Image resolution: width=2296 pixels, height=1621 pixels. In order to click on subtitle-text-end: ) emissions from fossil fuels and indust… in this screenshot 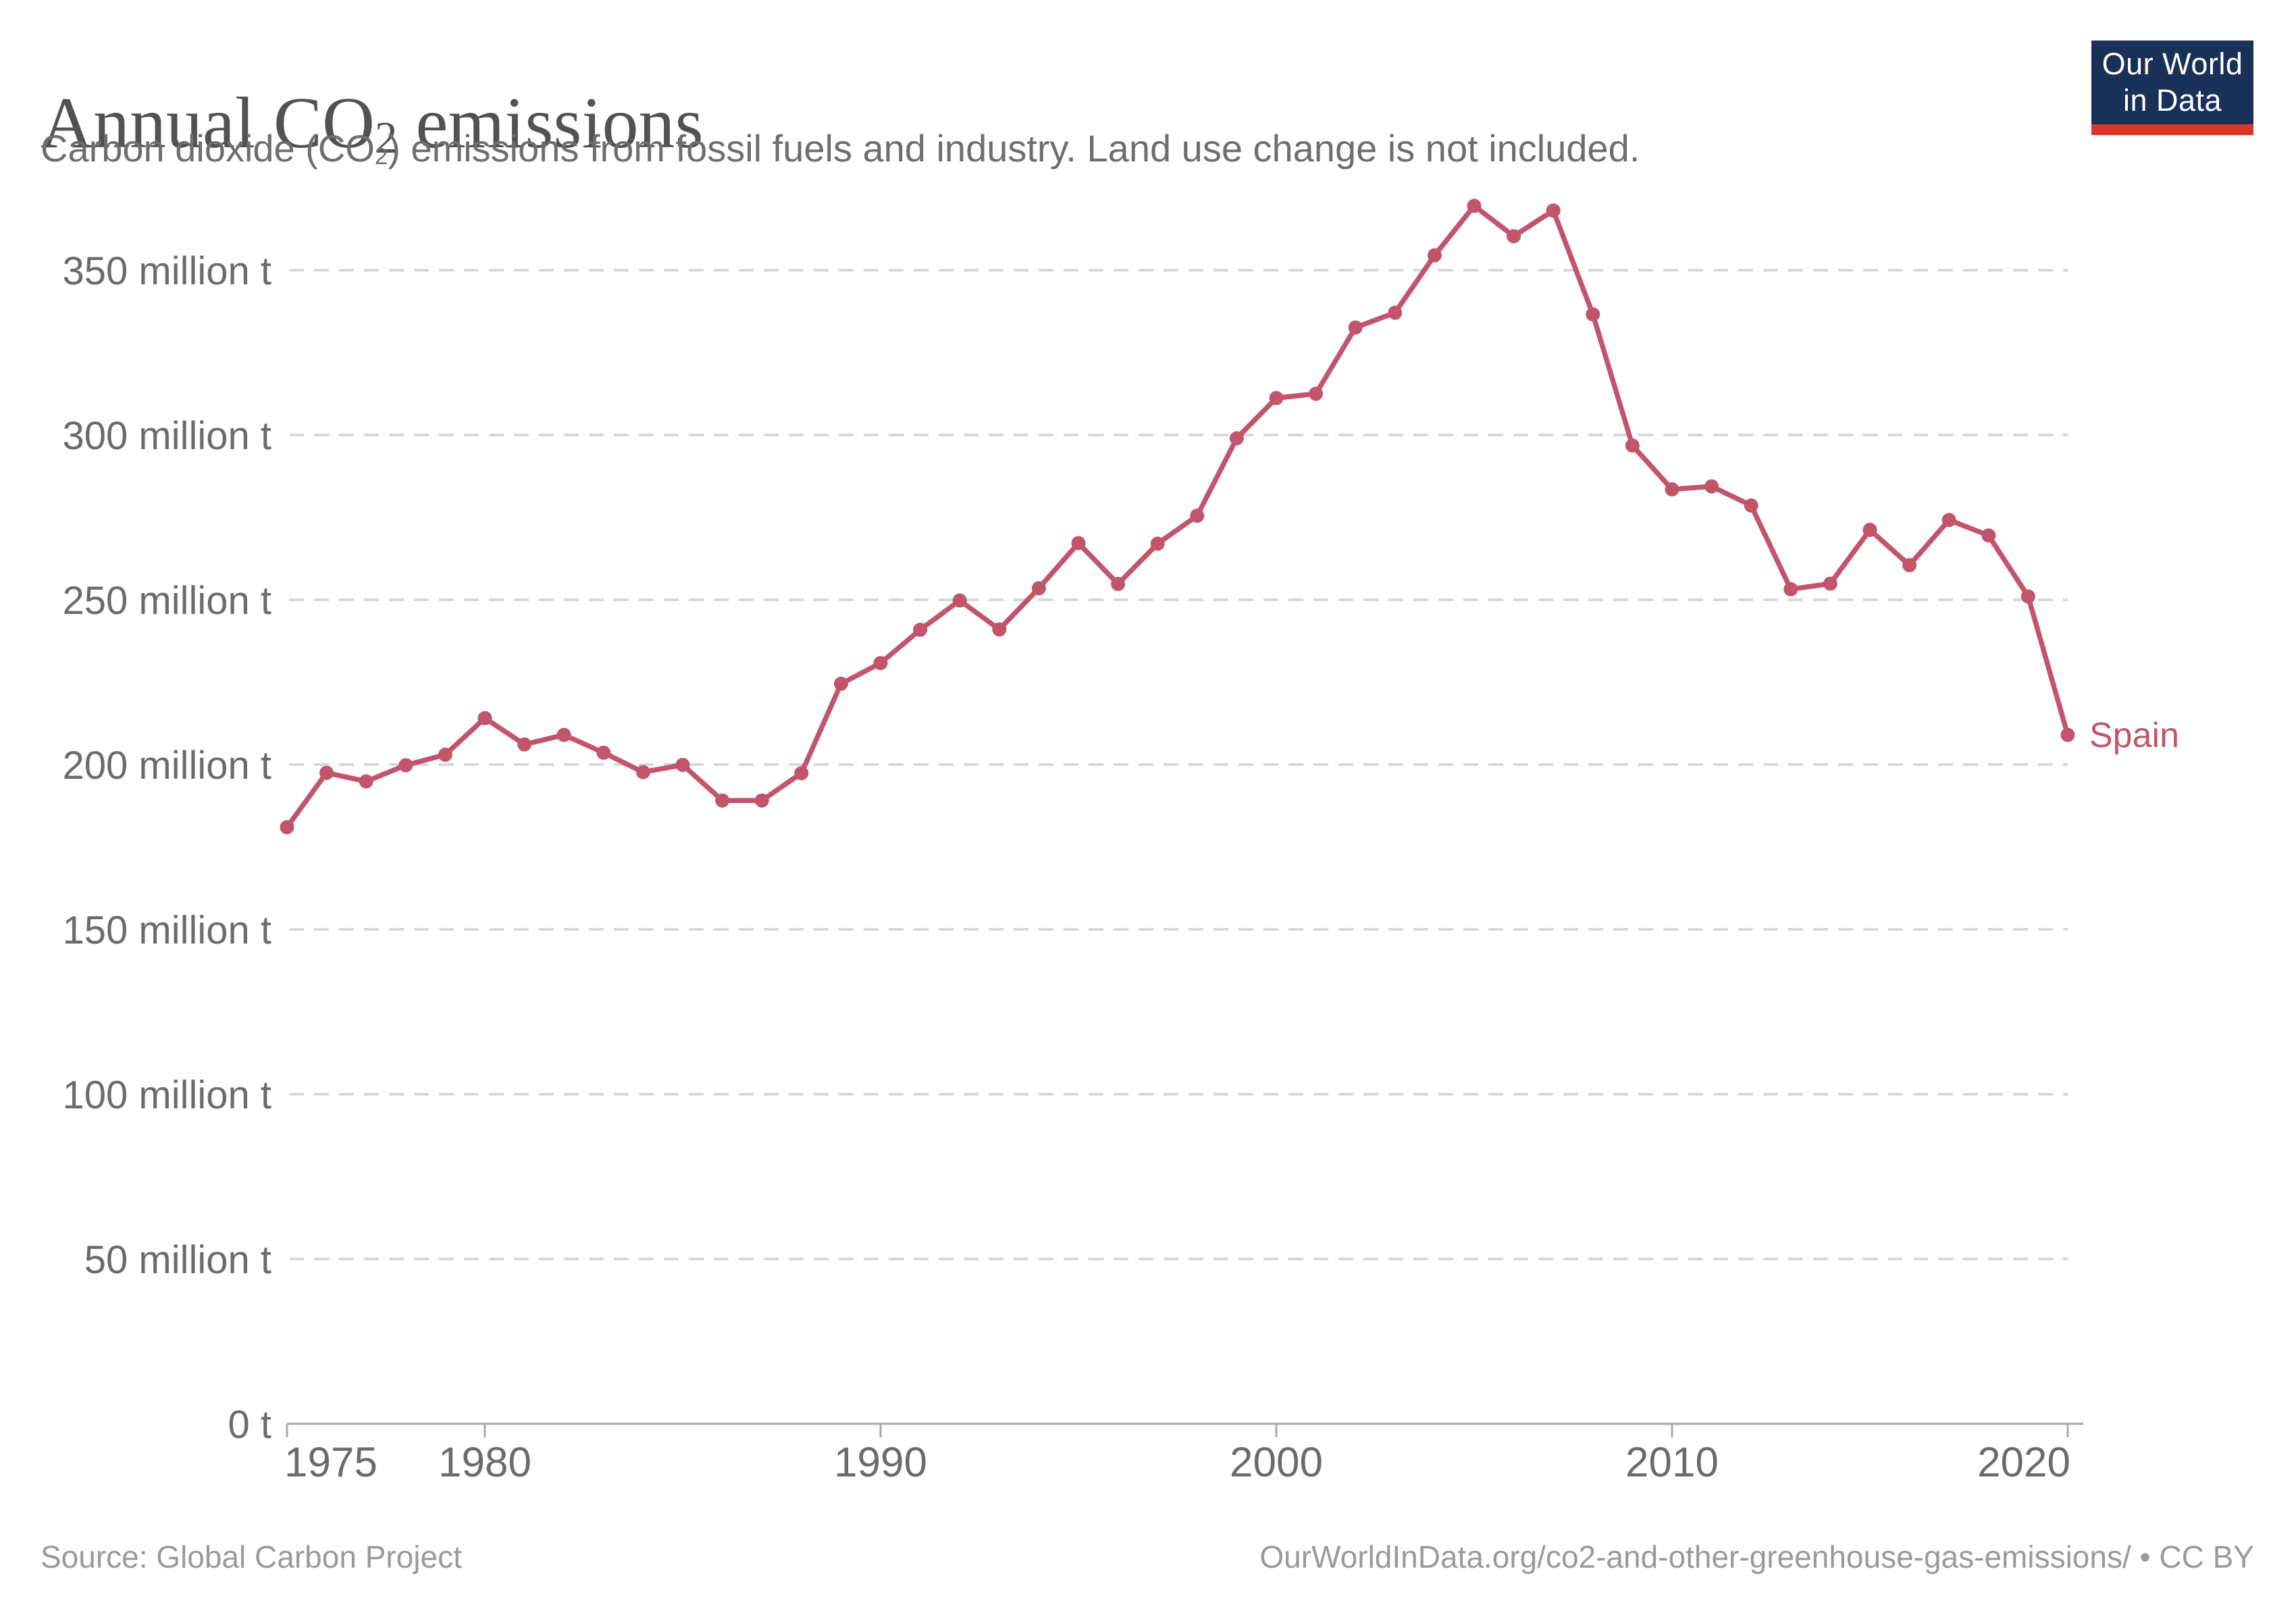, I will do `click(1014, 148)`.